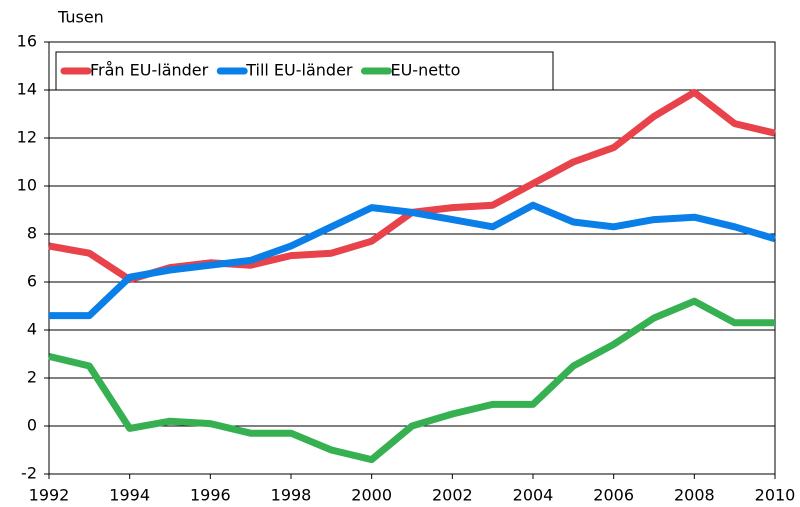 Image resolution: width=800 pixels, height=507 pixels. What do you see at coordinates (371, 495) in the screenshot?
I see `x-tick-label: 2000` at bounding box center [371, 495].